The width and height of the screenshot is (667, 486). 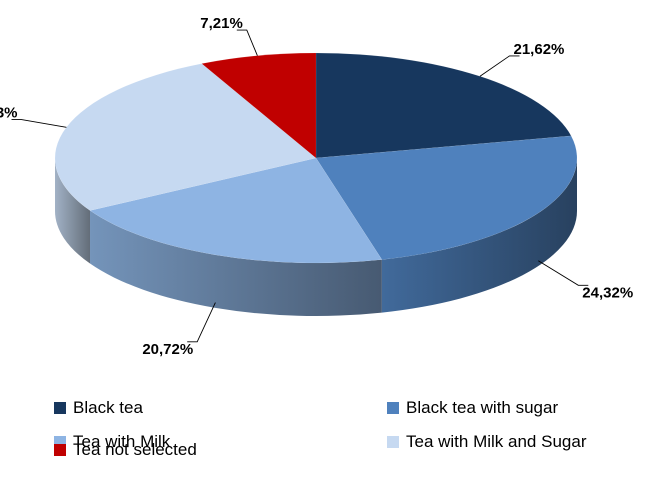 What do you see at coordinates (122, 441) in the screenshot?
I see `legend-label: Tea with Milk` at bounding box center [122, 441].